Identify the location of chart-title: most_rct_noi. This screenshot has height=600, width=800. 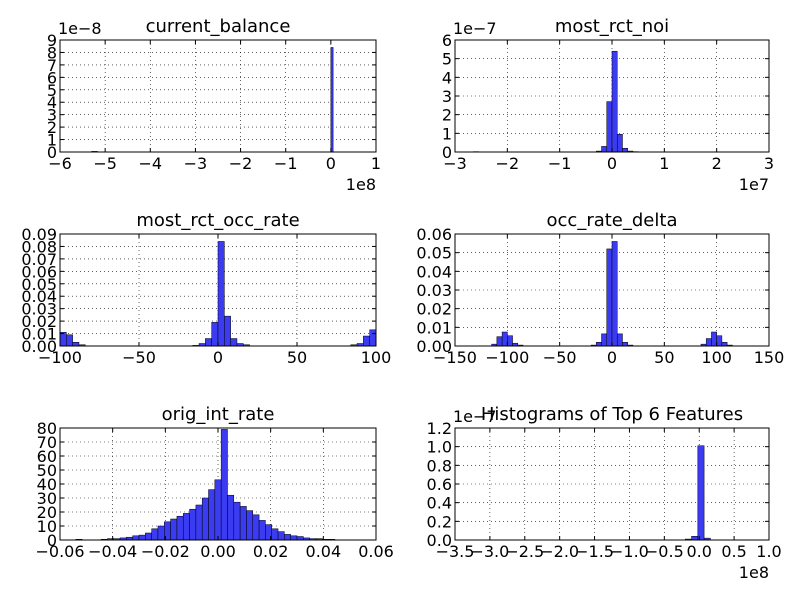
(612, 26).